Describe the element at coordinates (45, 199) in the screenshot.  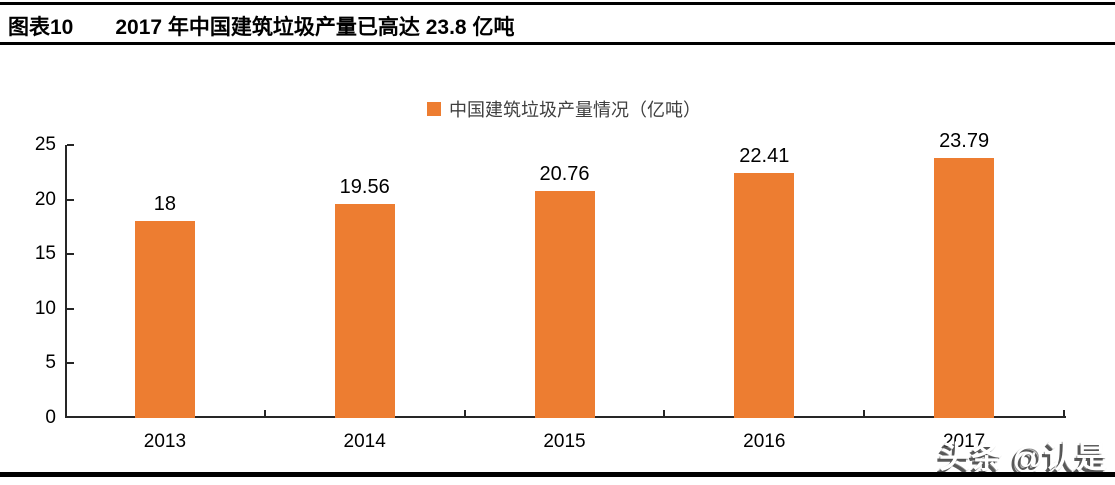
I see `y-axis-tick-label: 20` at that location.